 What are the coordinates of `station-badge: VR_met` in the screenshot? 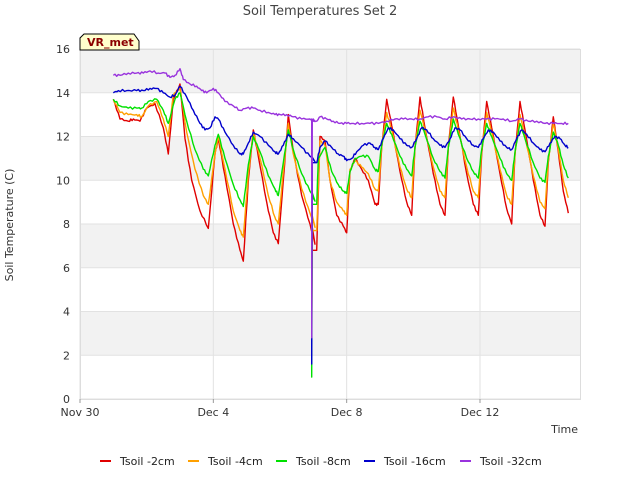 It's located at (109, 42).